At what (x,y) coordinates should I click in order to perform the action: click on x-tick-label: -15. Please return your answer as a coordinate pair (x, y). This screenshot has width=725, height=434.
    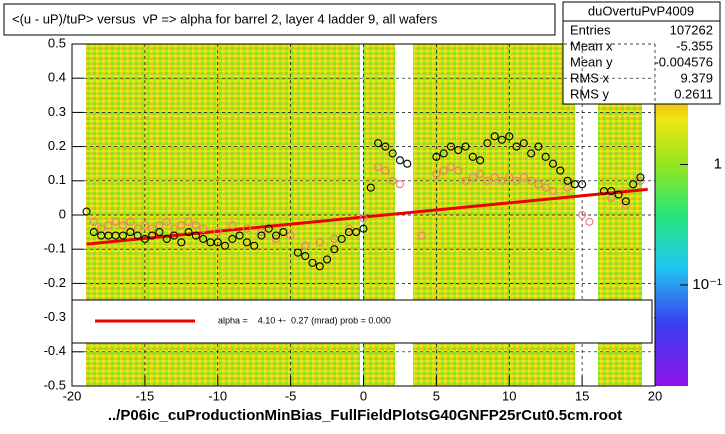
    Looking at the image, I should click on (144, 395).